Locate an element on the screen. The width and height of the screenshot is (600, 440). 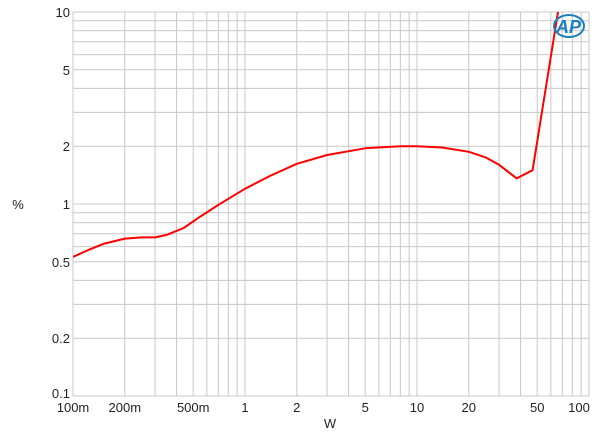
y-tick-label: 1 is located at coordinates (66, 204).